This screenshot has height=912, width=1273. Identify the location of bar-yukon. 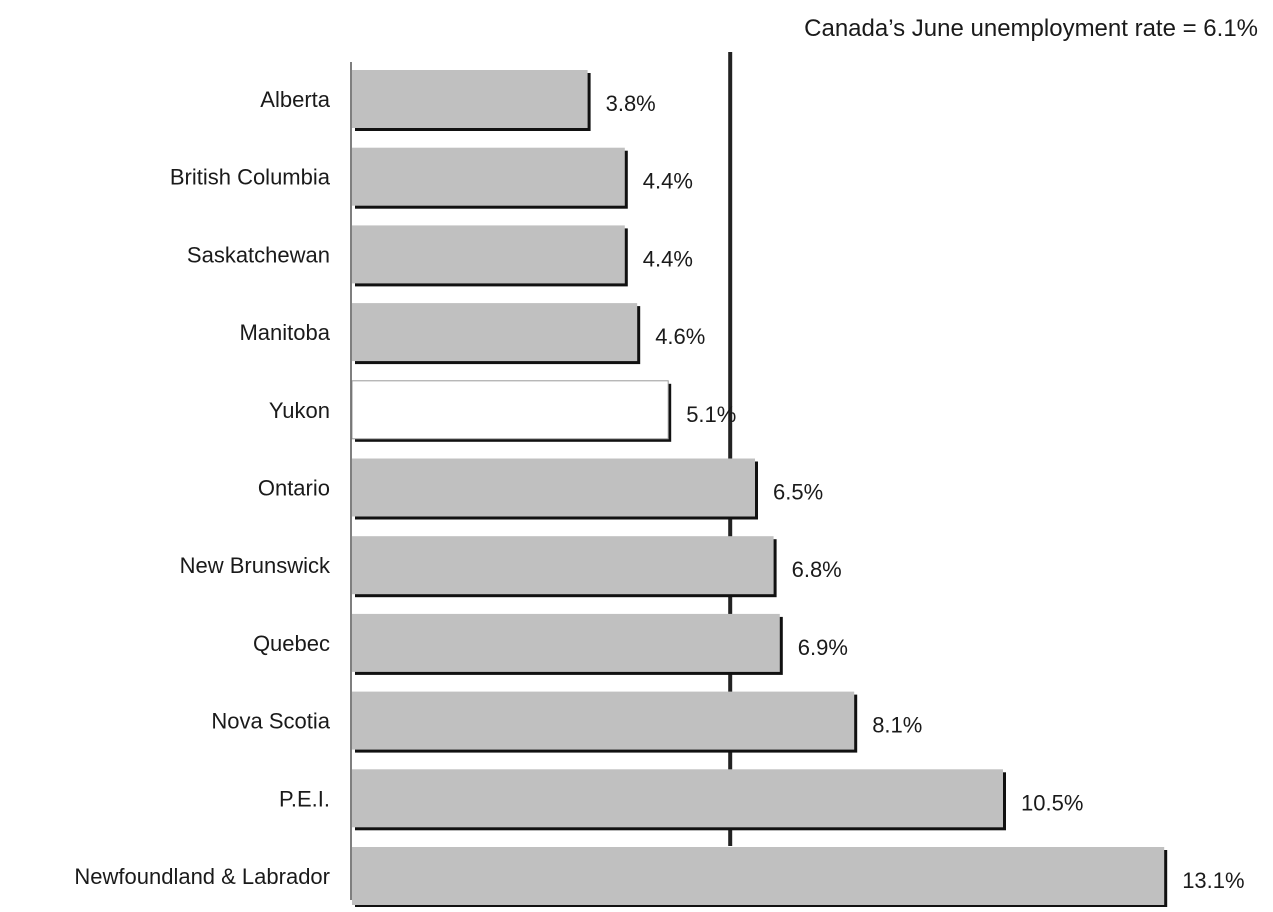
(510, 410).